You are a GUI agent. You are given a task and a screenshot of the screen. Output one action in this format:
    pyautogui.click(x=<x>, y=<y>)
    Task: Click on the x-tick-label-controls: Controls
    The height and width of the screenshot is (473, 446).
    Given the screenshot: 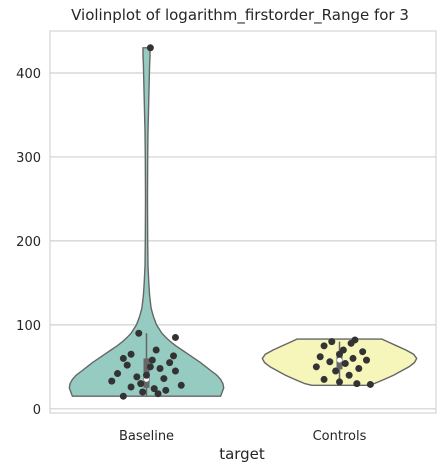 What is the action you would take?
    pyautogui.click(x=340, y=436)
    